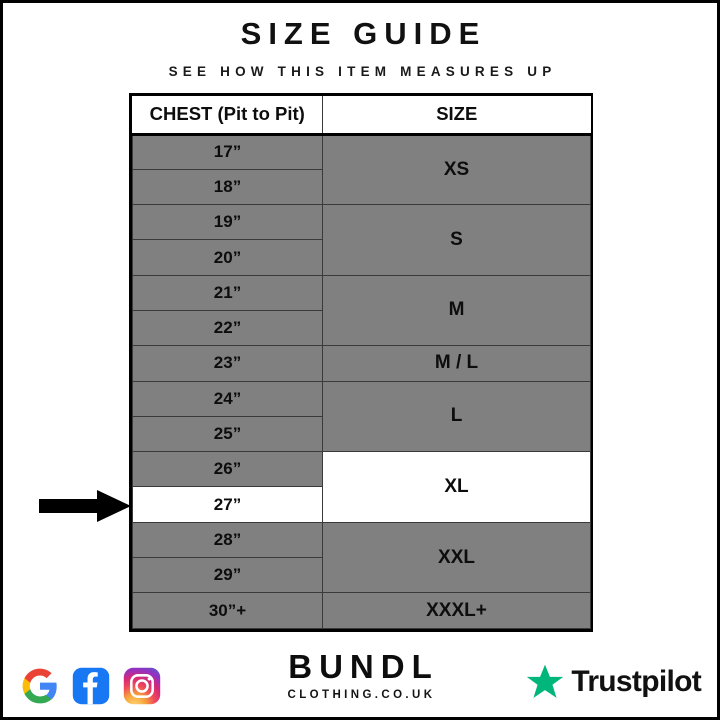 The height and width of the screenshot is (720, 720). I want to click on chest-cell-selected: 27”, so click(227, 504).